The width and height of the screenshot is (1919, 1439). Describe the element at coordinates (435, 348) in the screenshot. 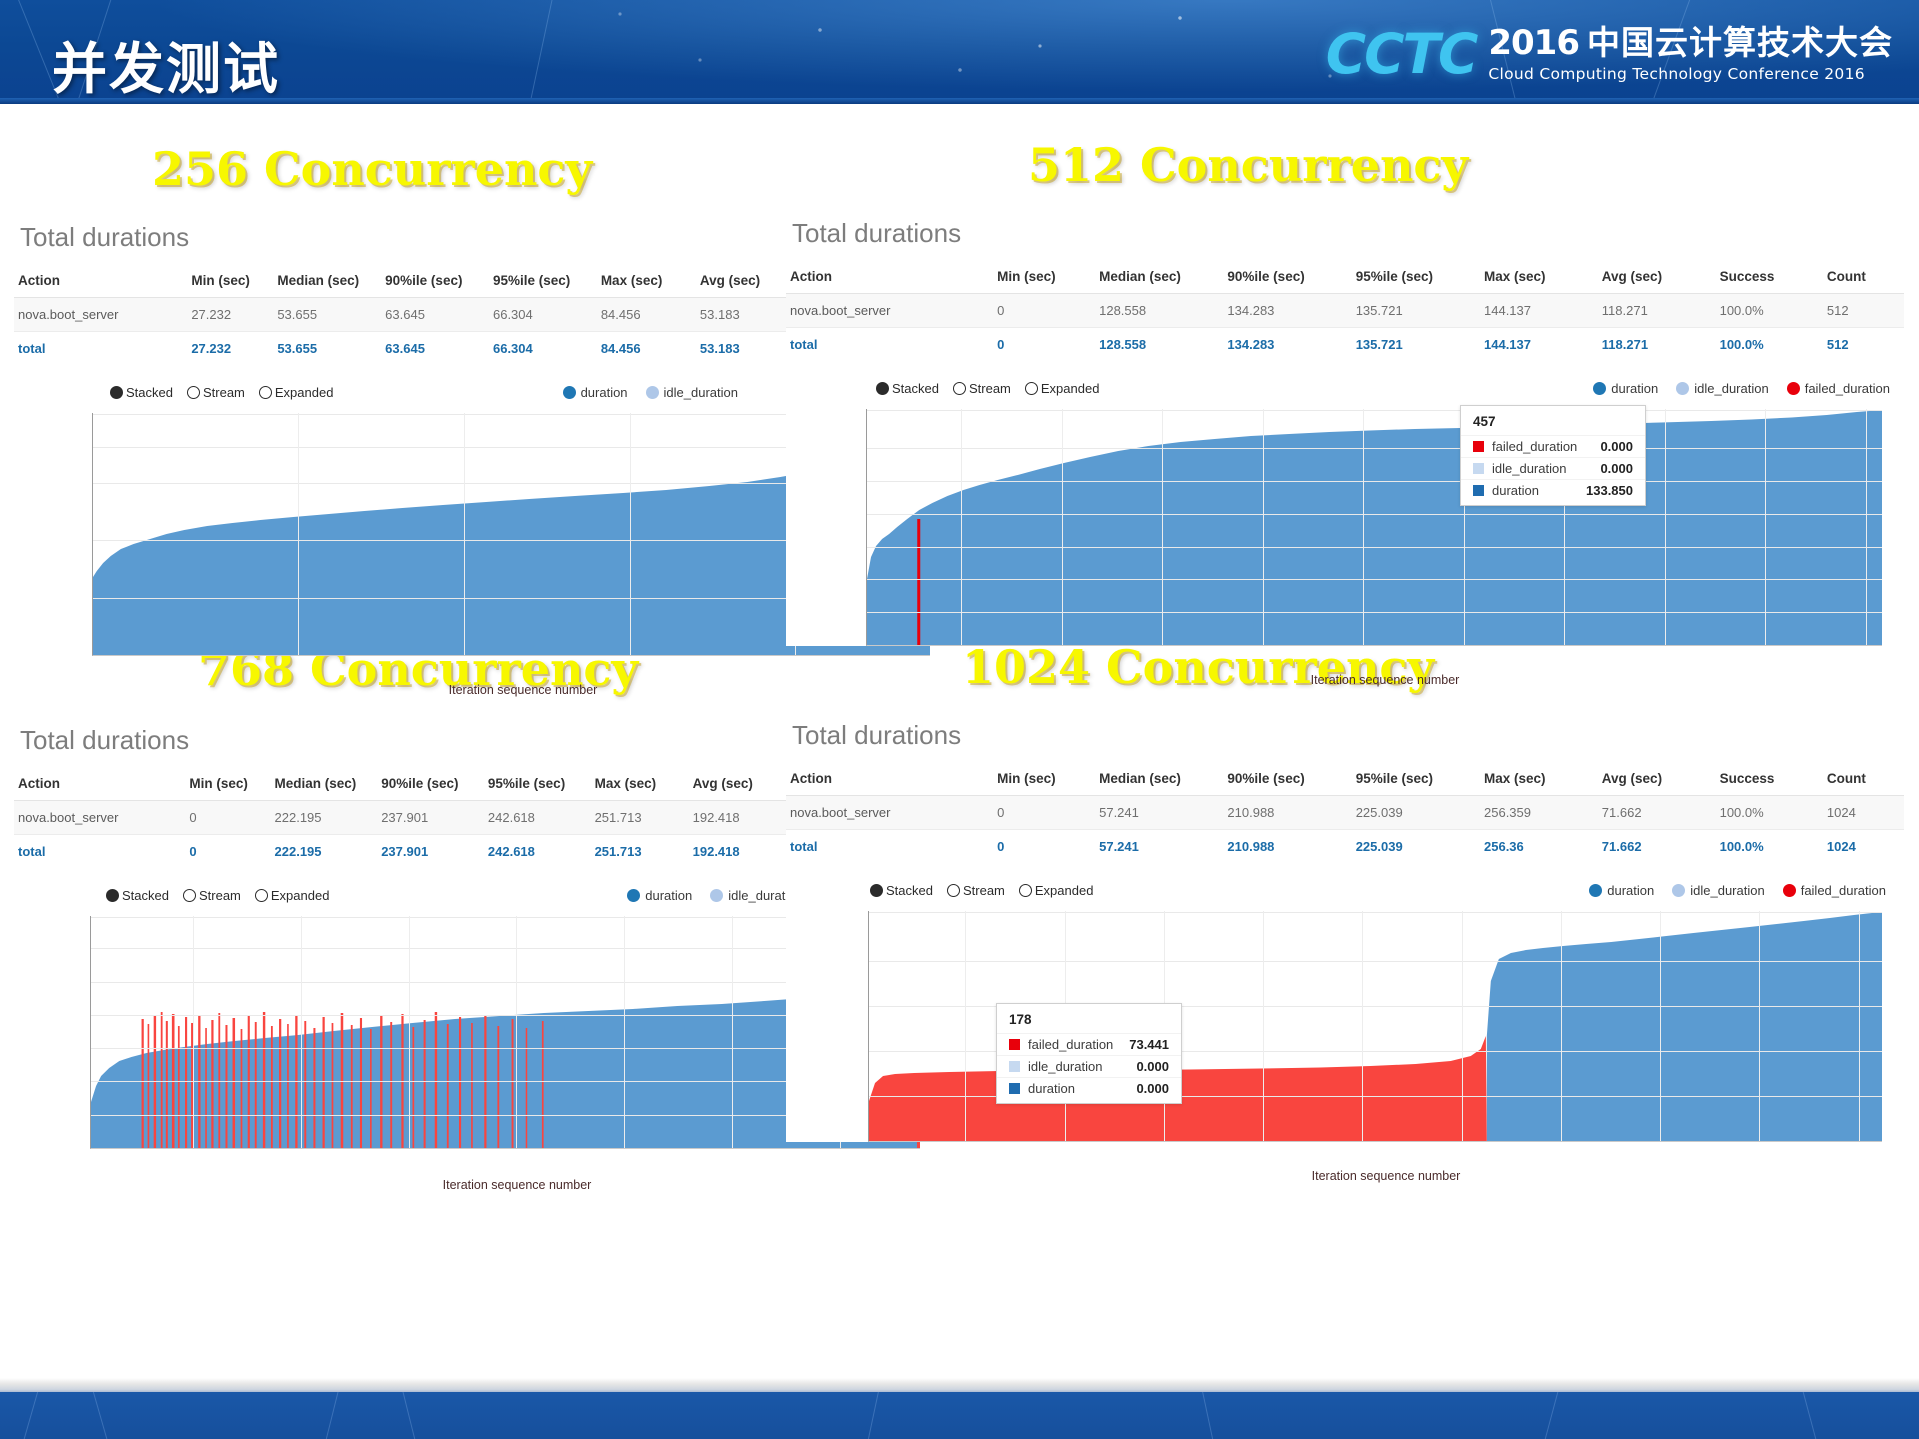

I see `cell-p90: 63.645` at that location.